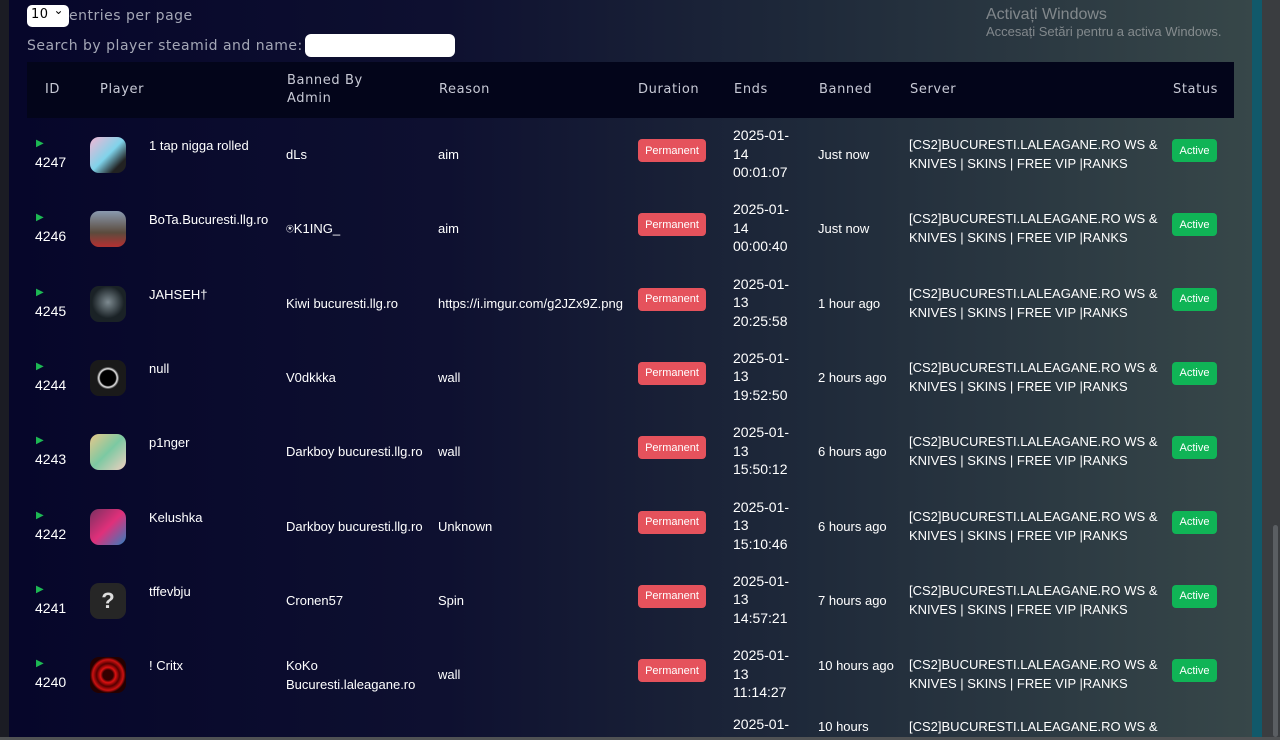 The image size is (1280, 740). I want to click on search-input, so click(379, 45).